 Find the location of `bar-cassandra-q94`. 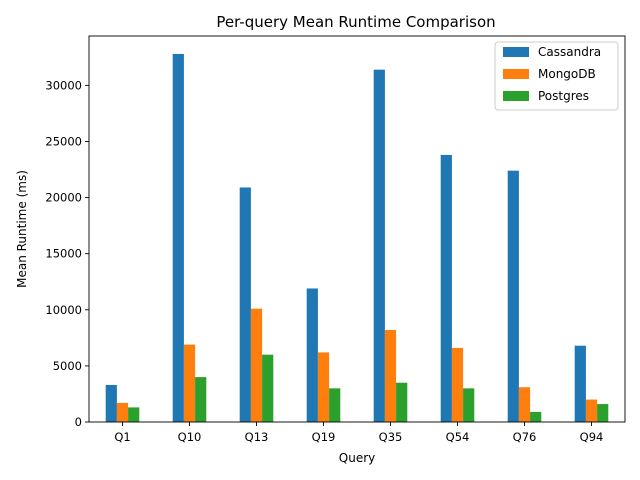

bar-cassandra-q94 is located at coordinates (580, 383).